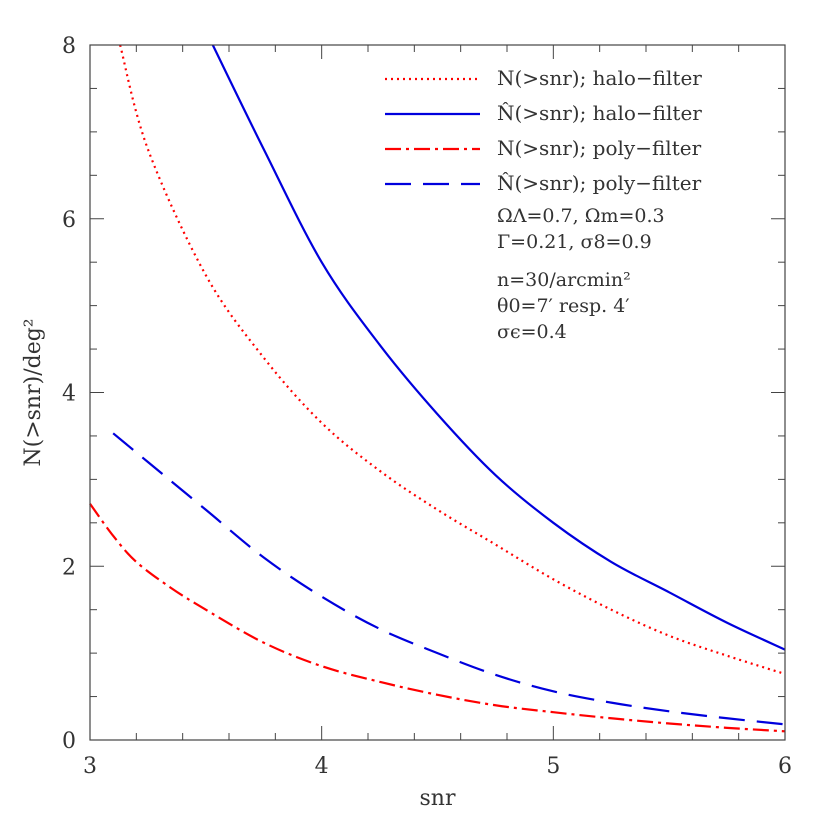  I want to click on y-axis-title: N(>snr)/deg², so click(33, 392).